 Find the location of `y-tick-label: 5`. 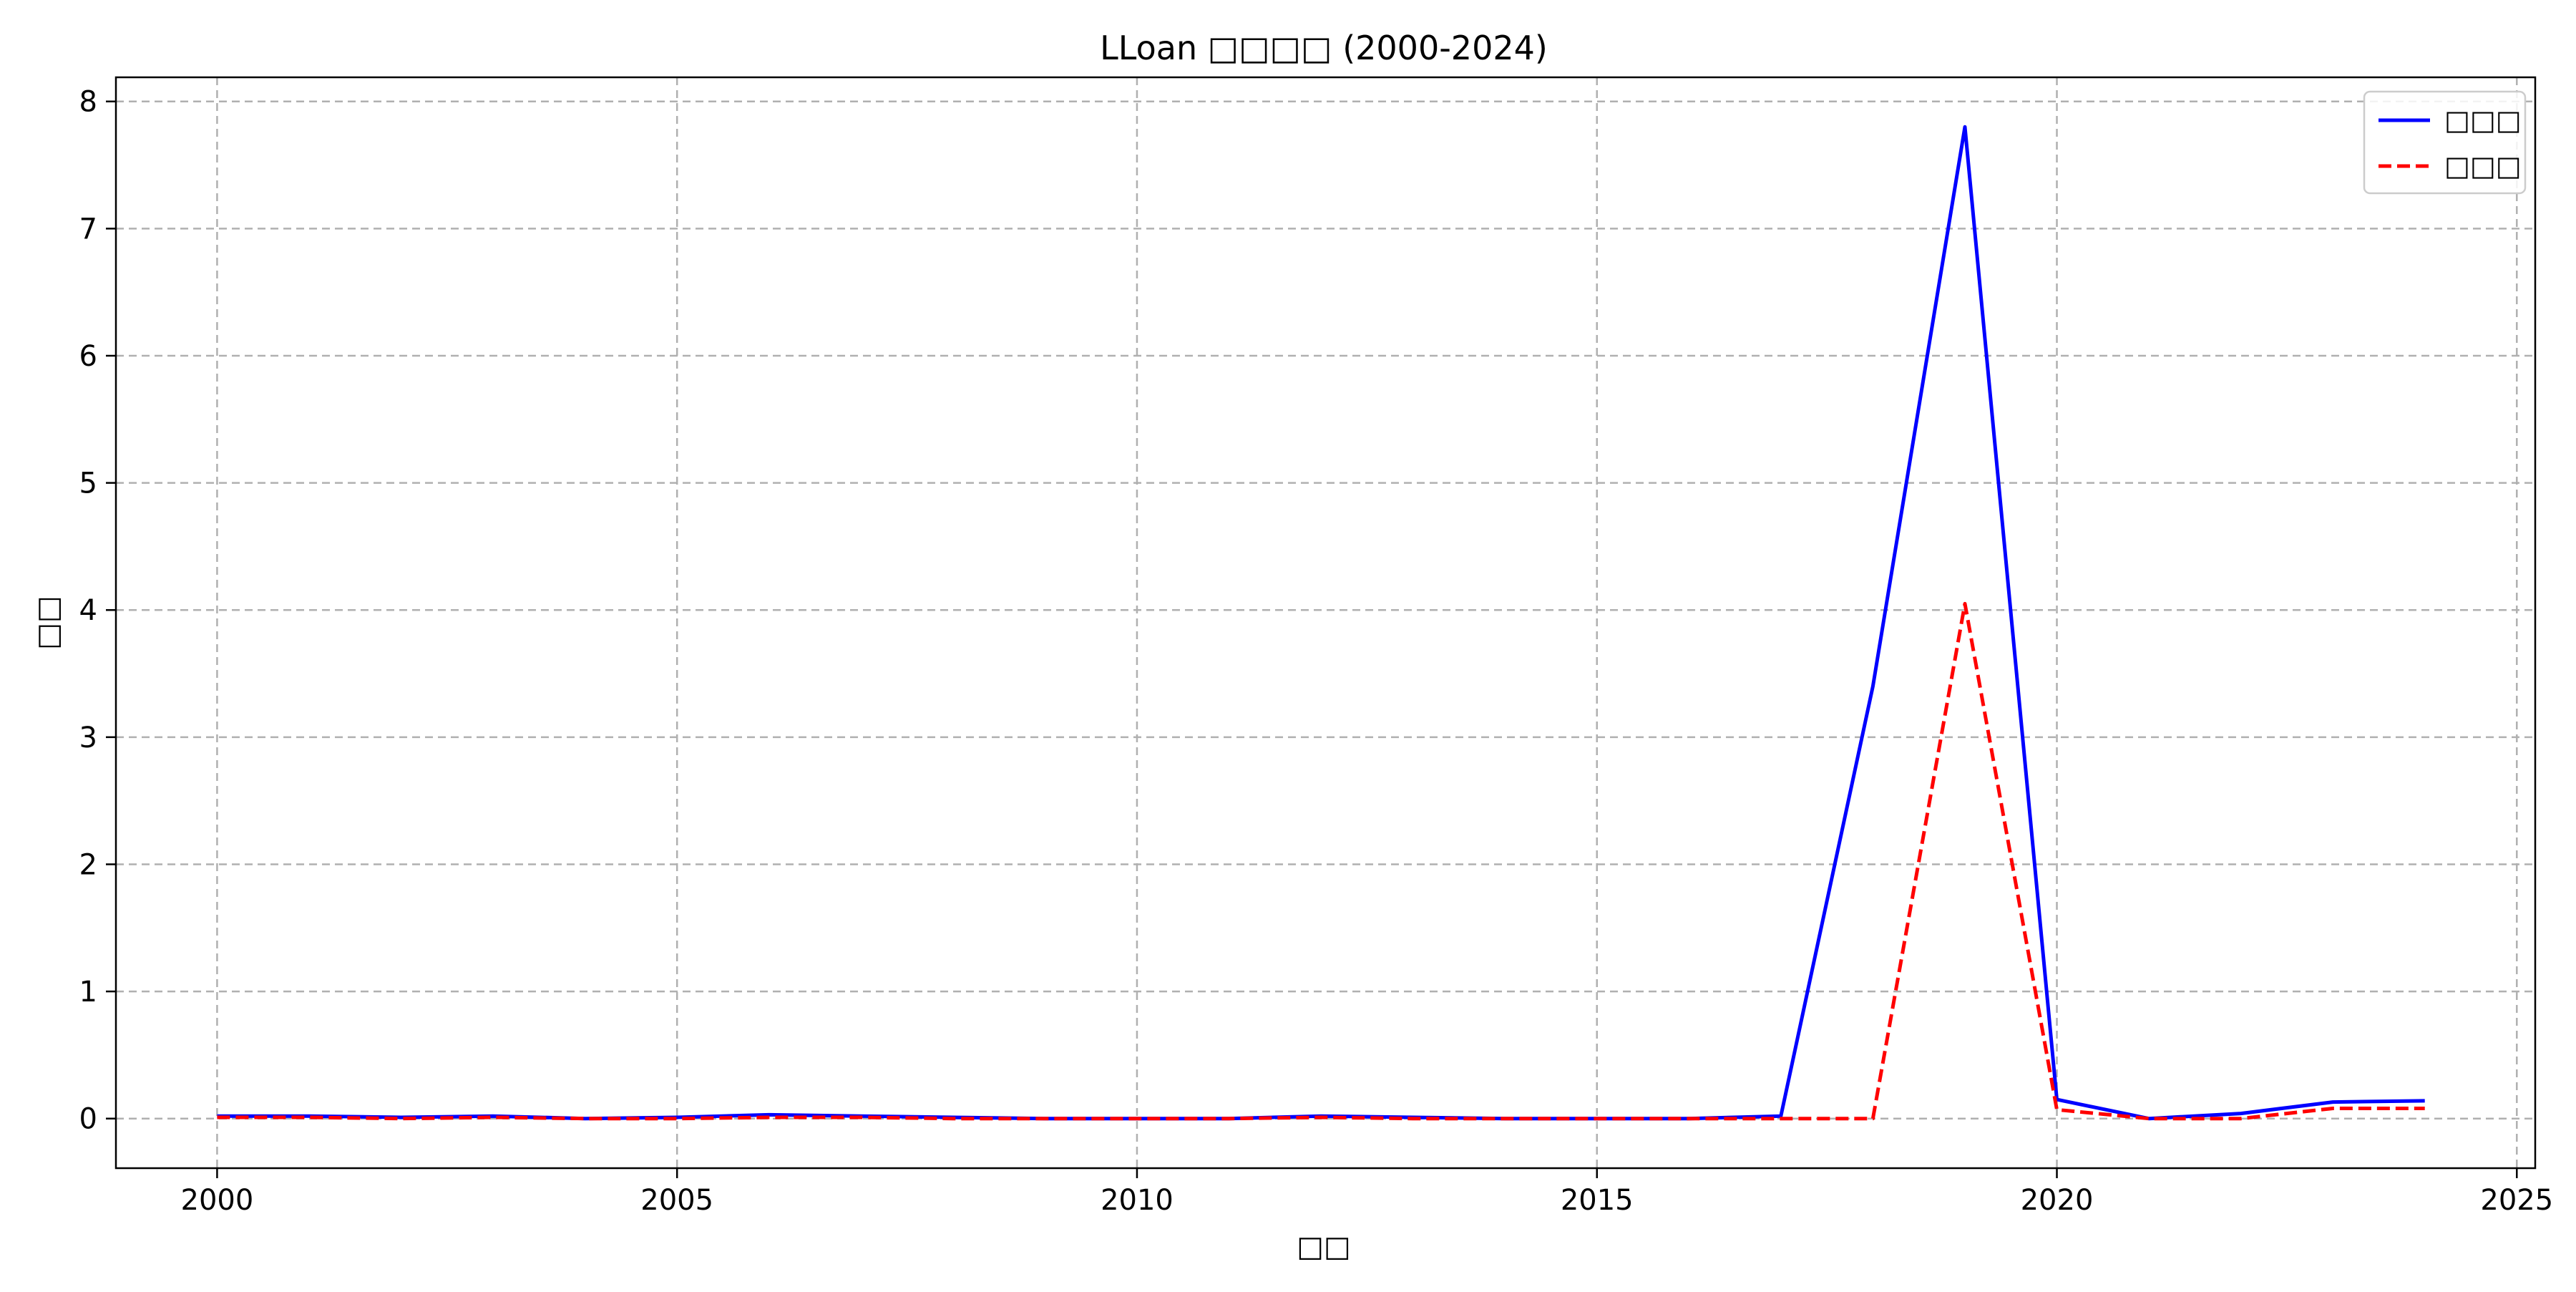

y-tick-label: 5 is located at coordinates (88, 483).